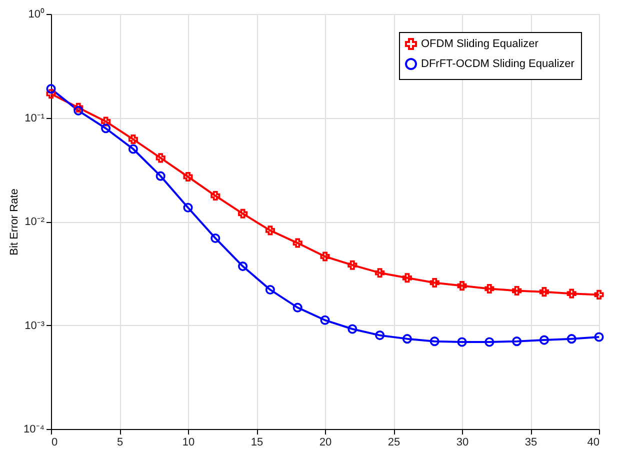 The image size is (625, 465). Describe the element at coordinates (34, 326) in the screenshot. I see `y-tick-label: 10⁻³` at that location.